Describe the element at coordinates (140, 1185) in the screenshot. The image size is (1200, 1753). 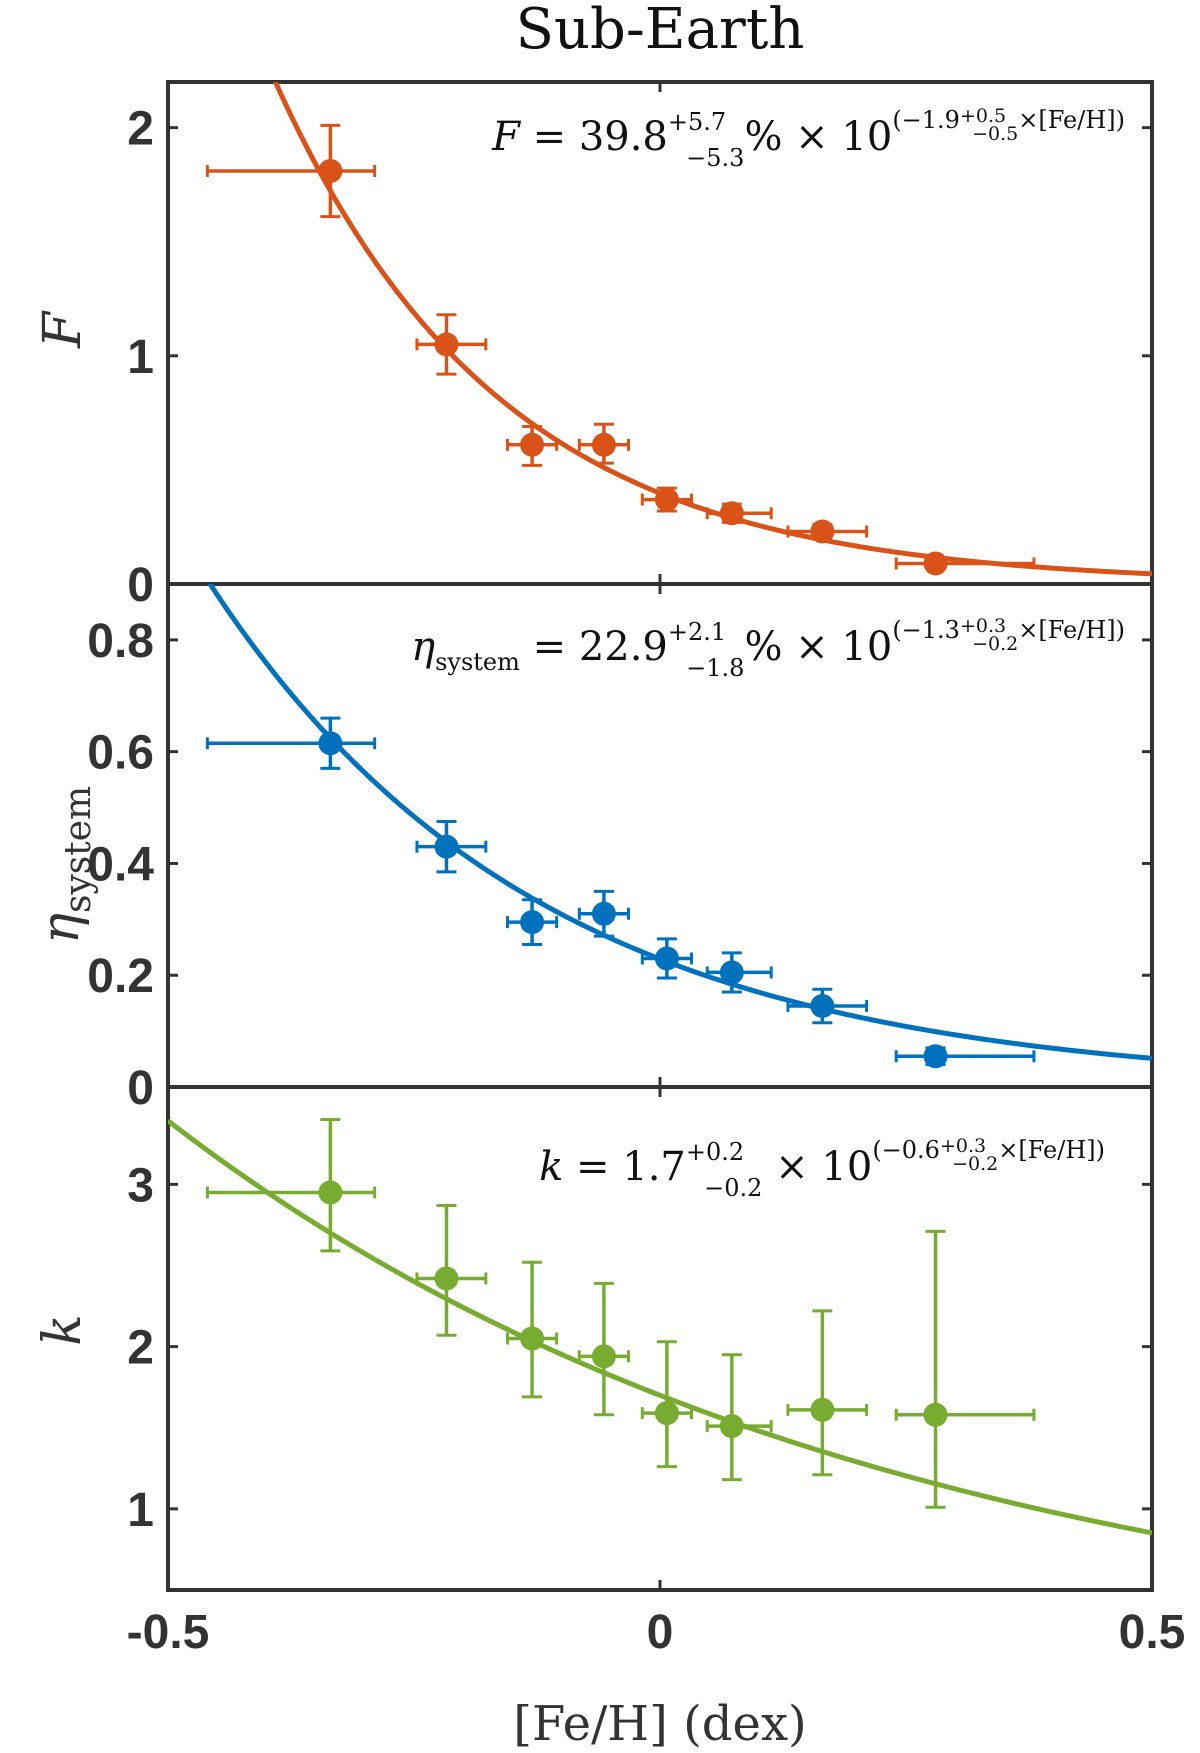
I see `y-tick-label: 3` at that location.